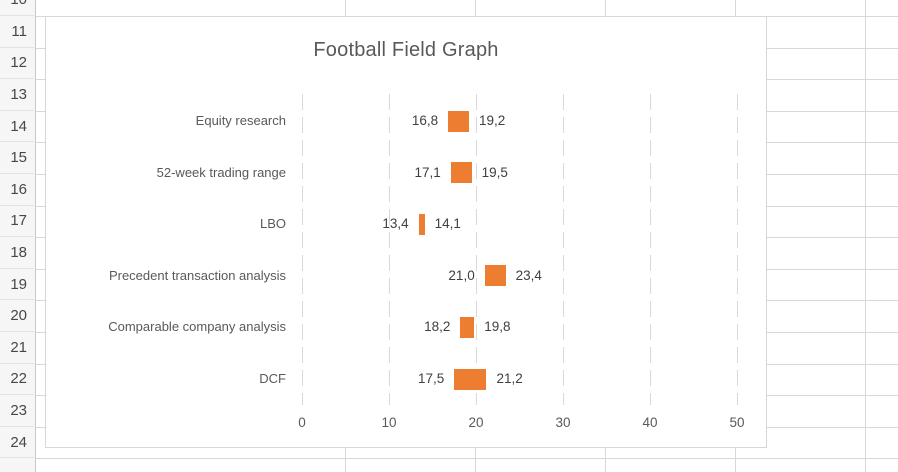  I want to click on row-number-label: 17, so click(18, 221).